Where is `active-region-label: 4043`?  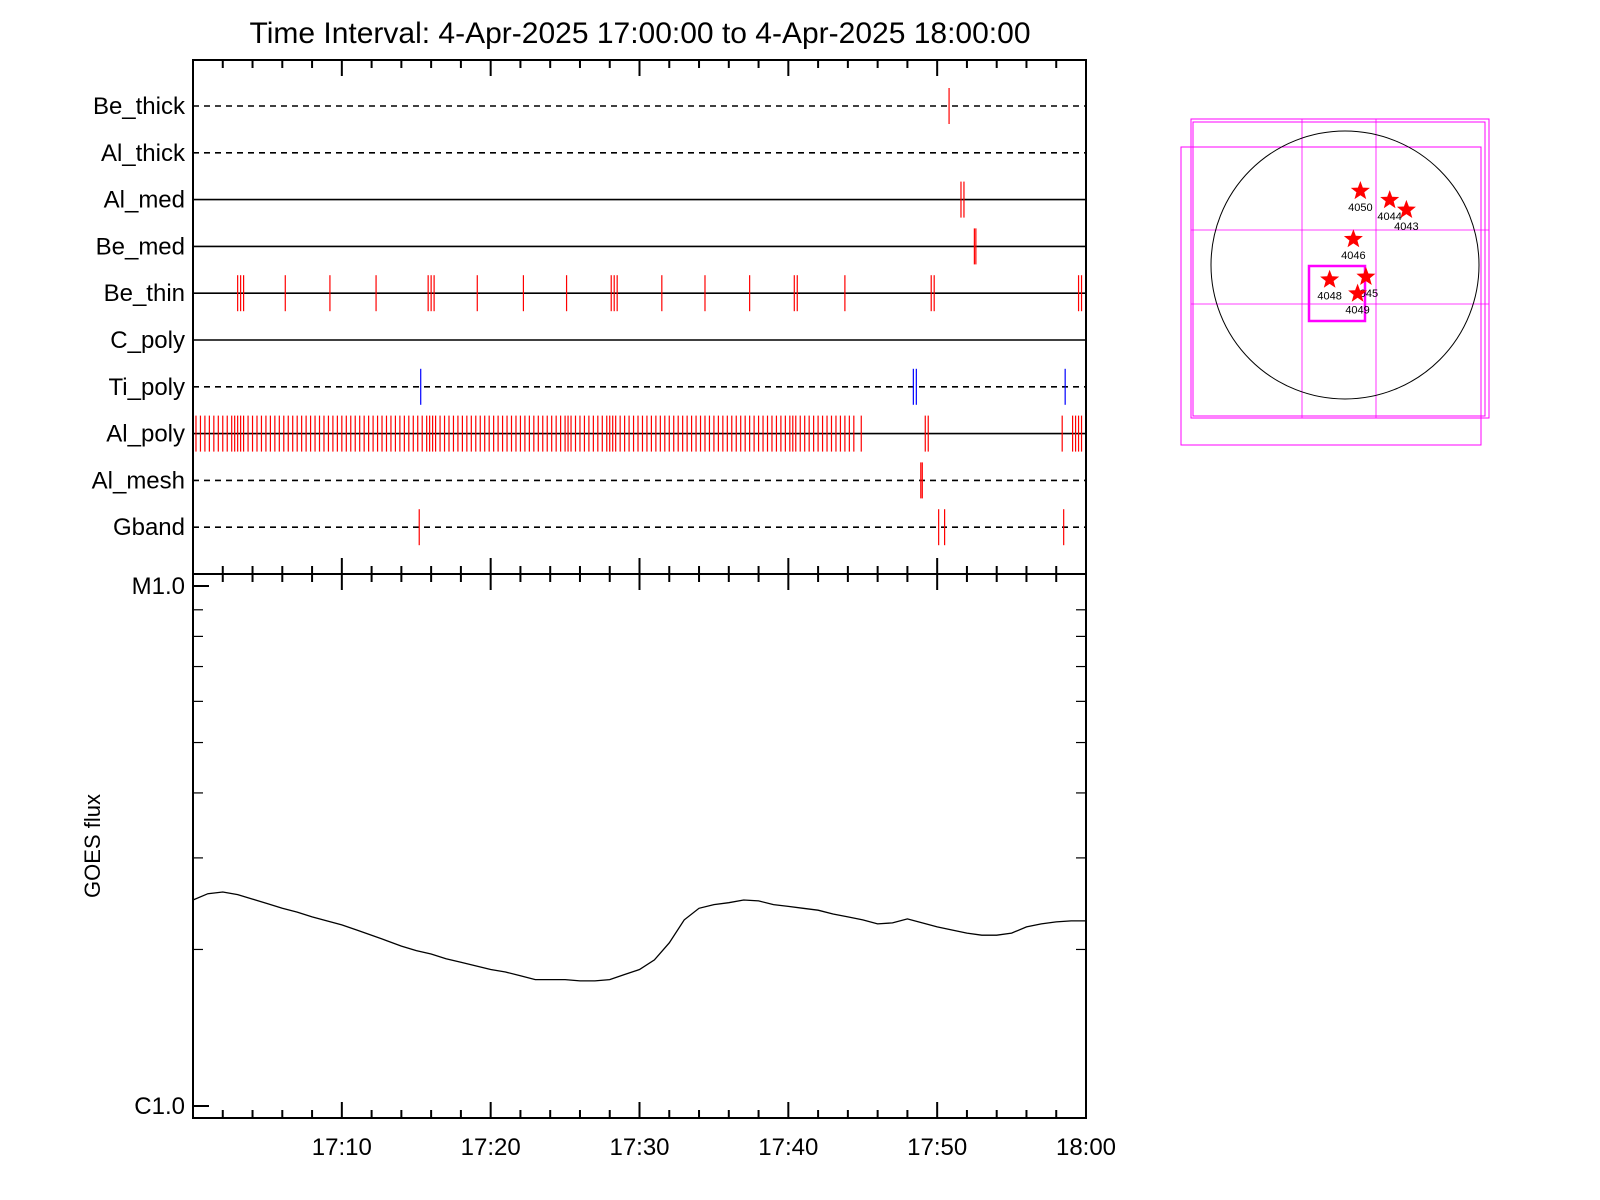 active-region-label: 4043 is located at coordinates (1406, 227).